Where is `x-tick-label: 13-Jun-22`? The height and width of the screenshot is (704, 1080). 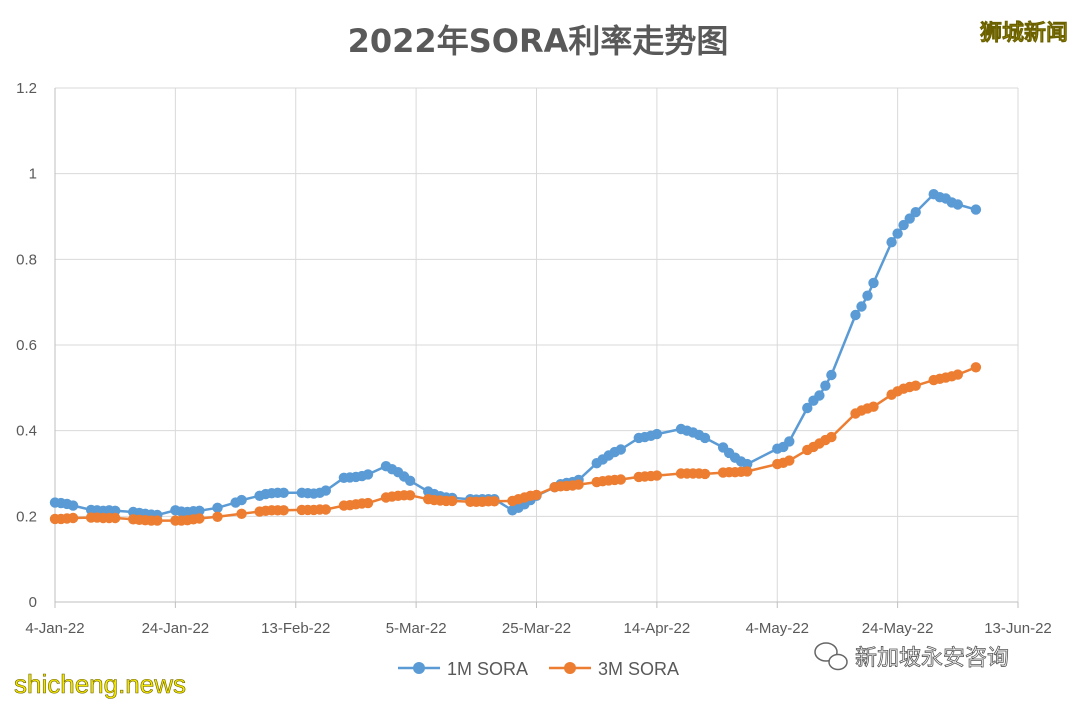 x-tick-label: 13-Jun-22 is located at coordinates (1018, 628).